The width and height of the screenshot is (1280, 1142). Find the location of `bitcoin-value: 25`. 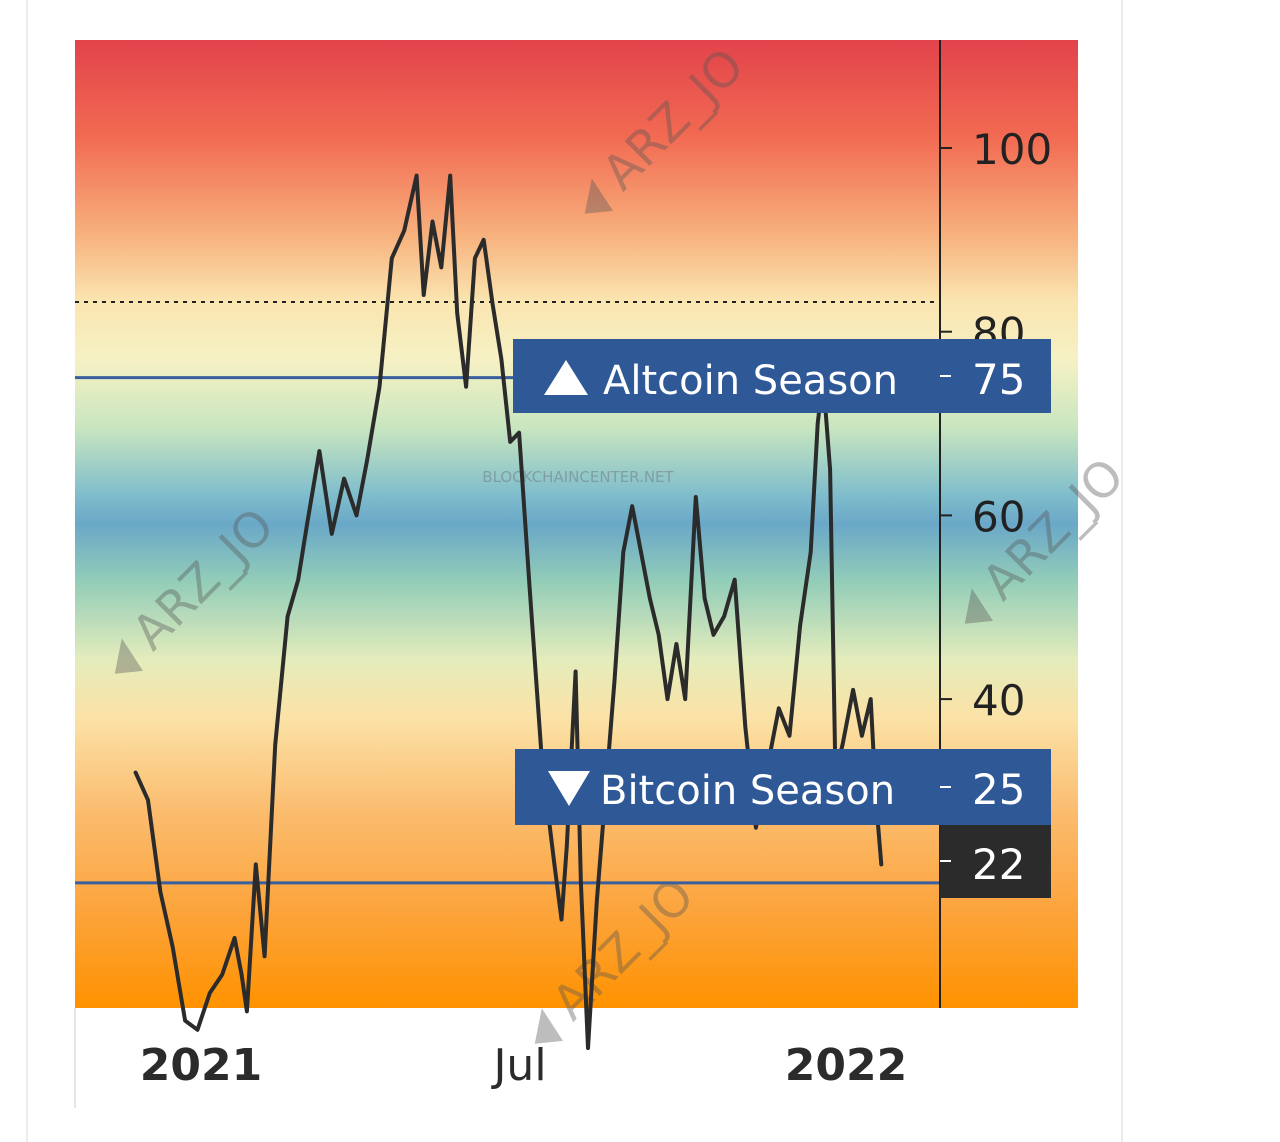

bitcoin-value: 25 is located at coordinates (998, 789).